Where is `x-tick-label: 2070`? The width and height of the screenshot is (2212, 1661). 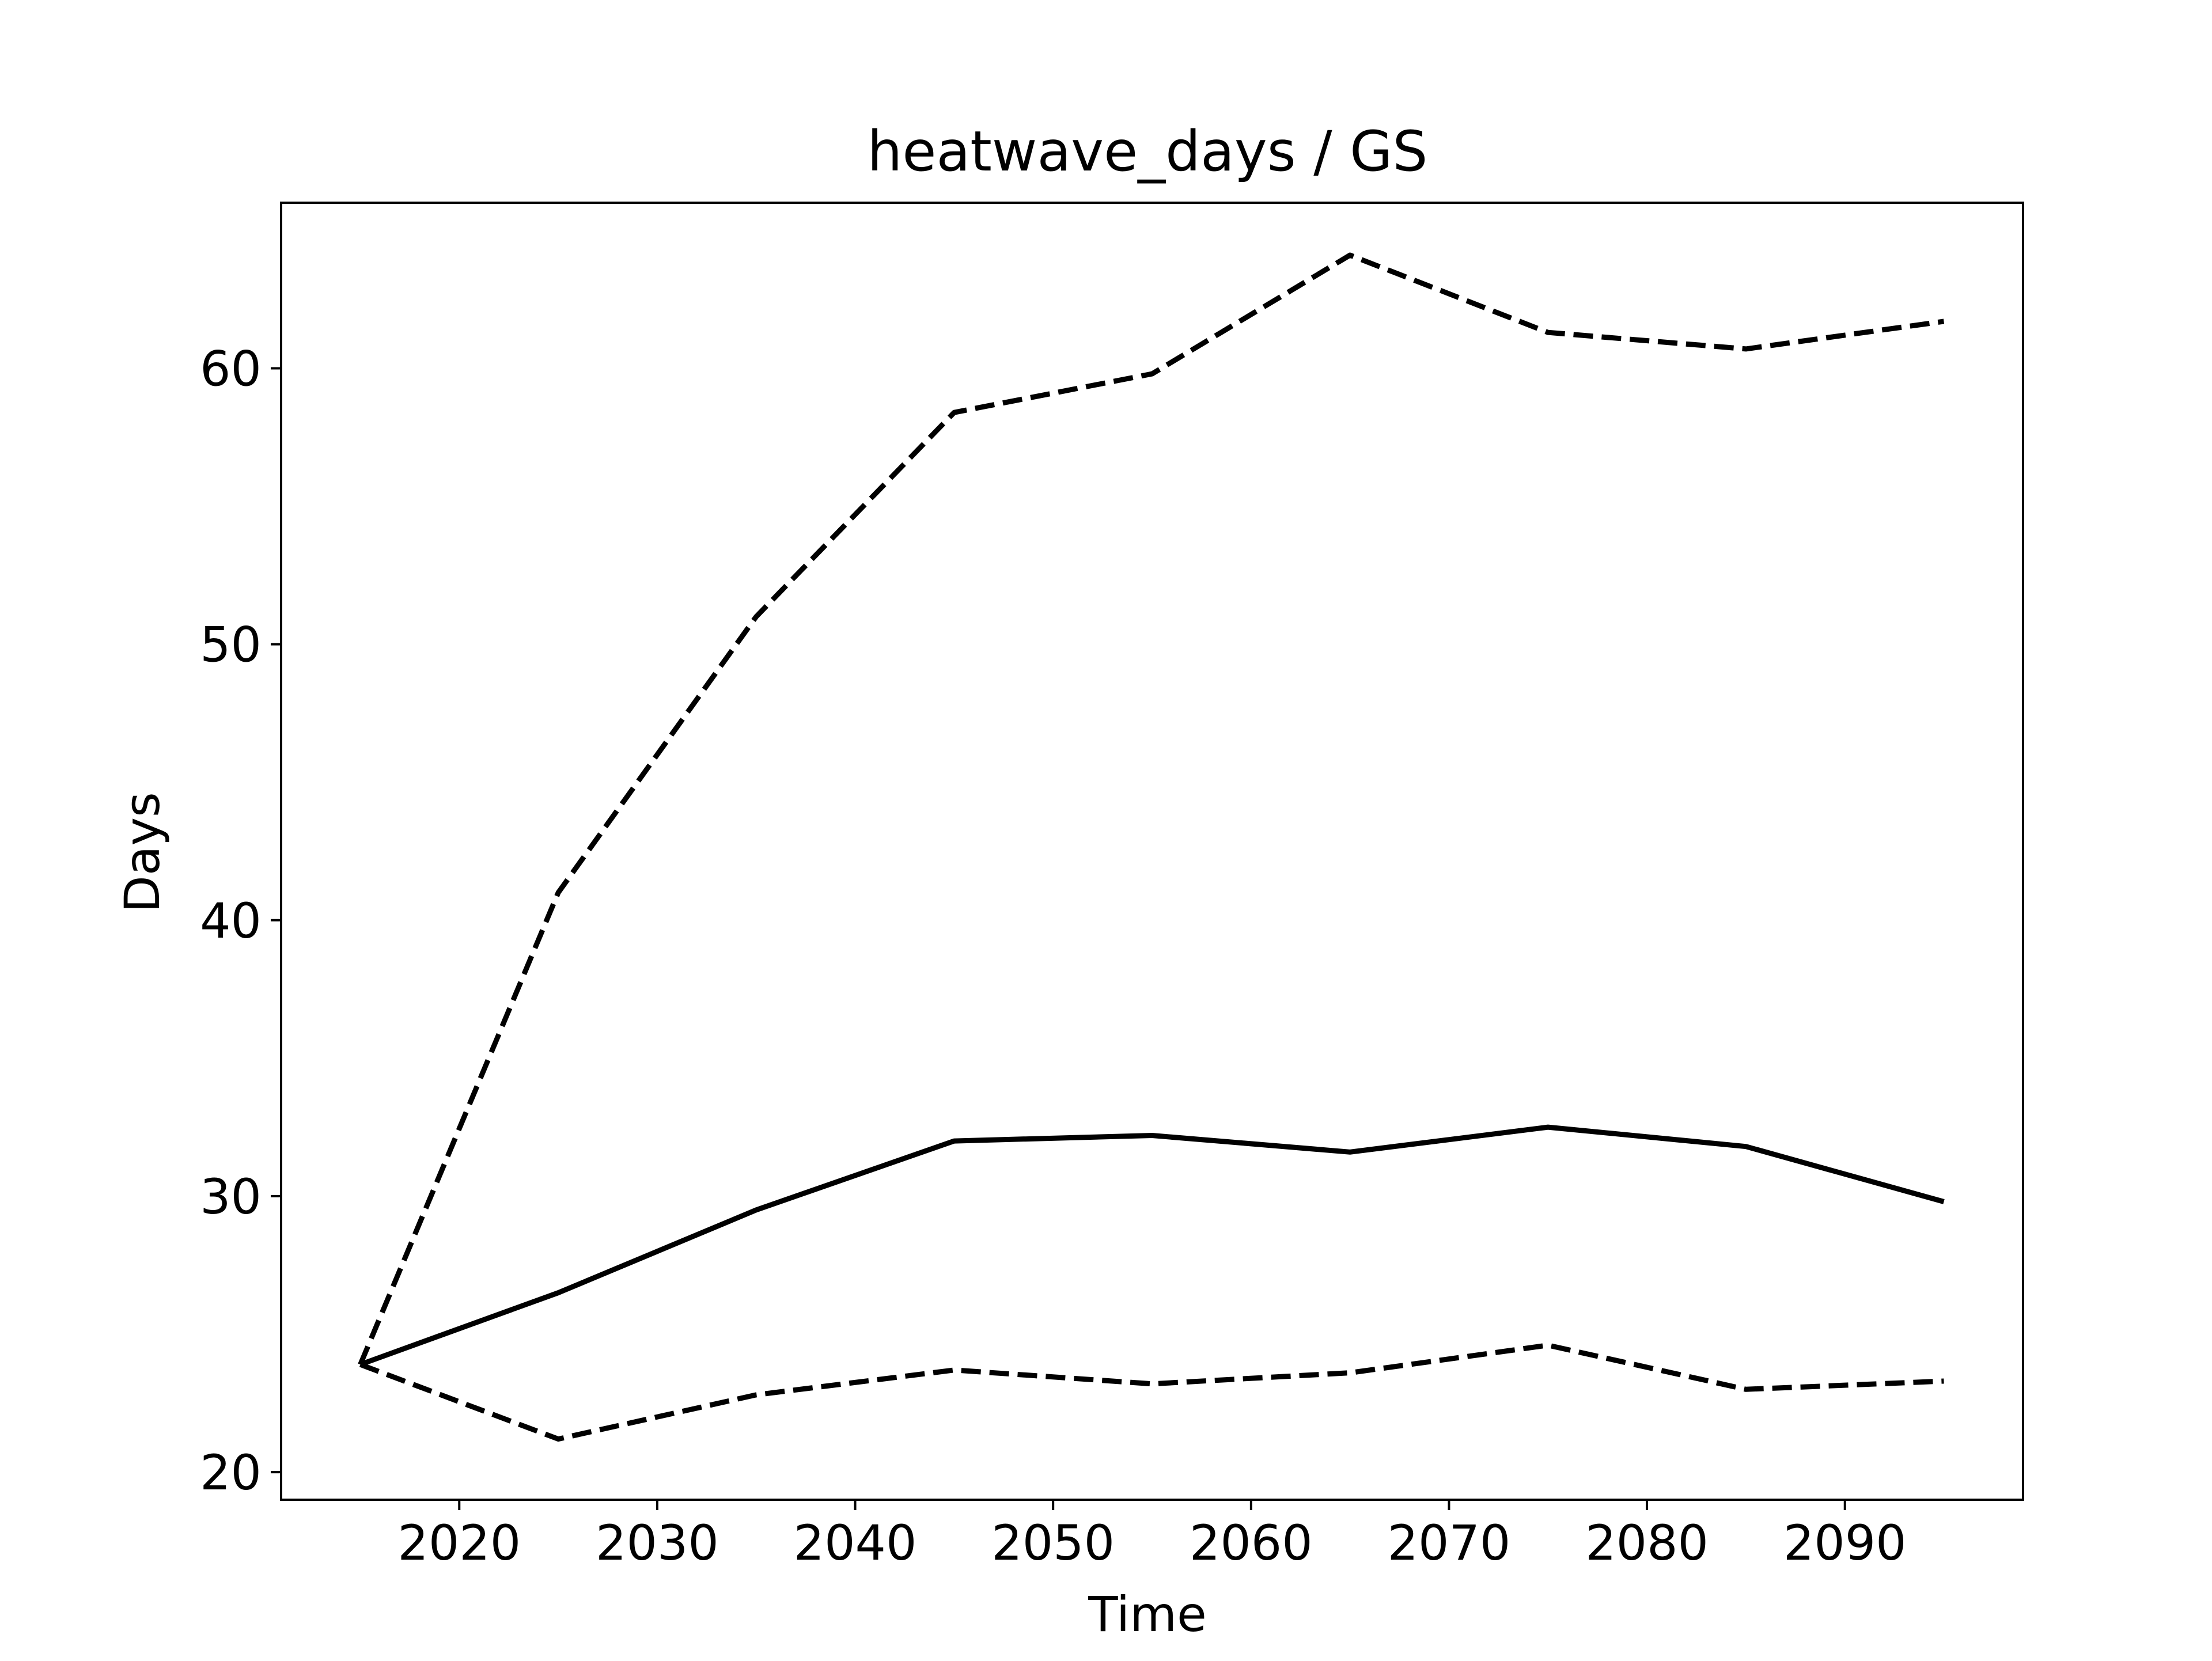 x-tick-label: 2070 is located at coordinates (1449, 1543).